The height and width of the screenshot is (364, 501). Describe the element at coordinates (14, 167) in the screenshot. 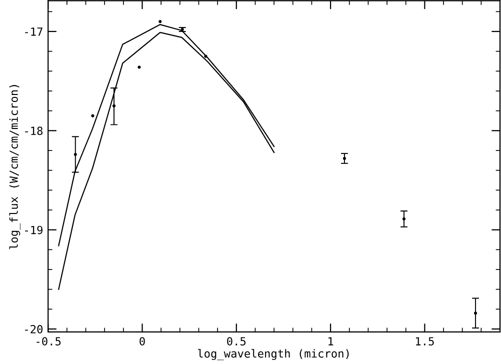

I see `y-axis-title: log_flux (W/cm/cm/micron)` at that location.